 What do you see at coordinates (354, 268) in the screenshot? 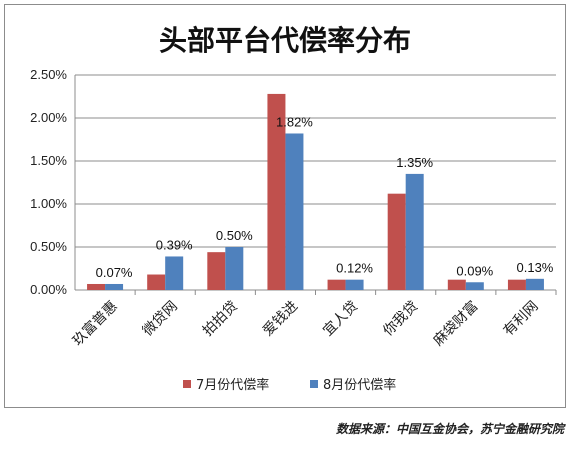
I see `data-label: 0.12%` at bounding box center [354, 268].